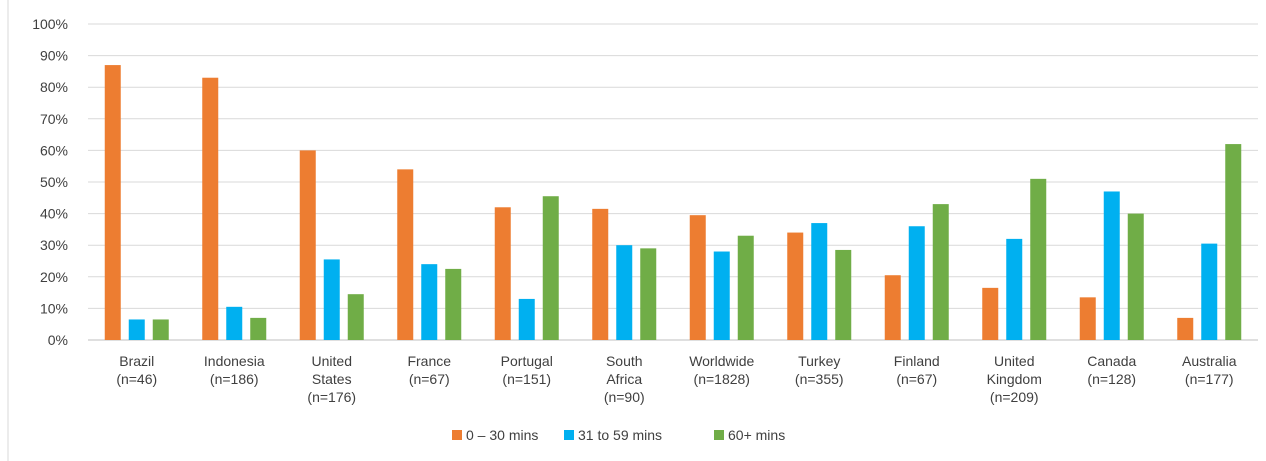 This screenshot has height=461, width=1266. I want to click on x-category-label: (n=90), so click(624, 397).